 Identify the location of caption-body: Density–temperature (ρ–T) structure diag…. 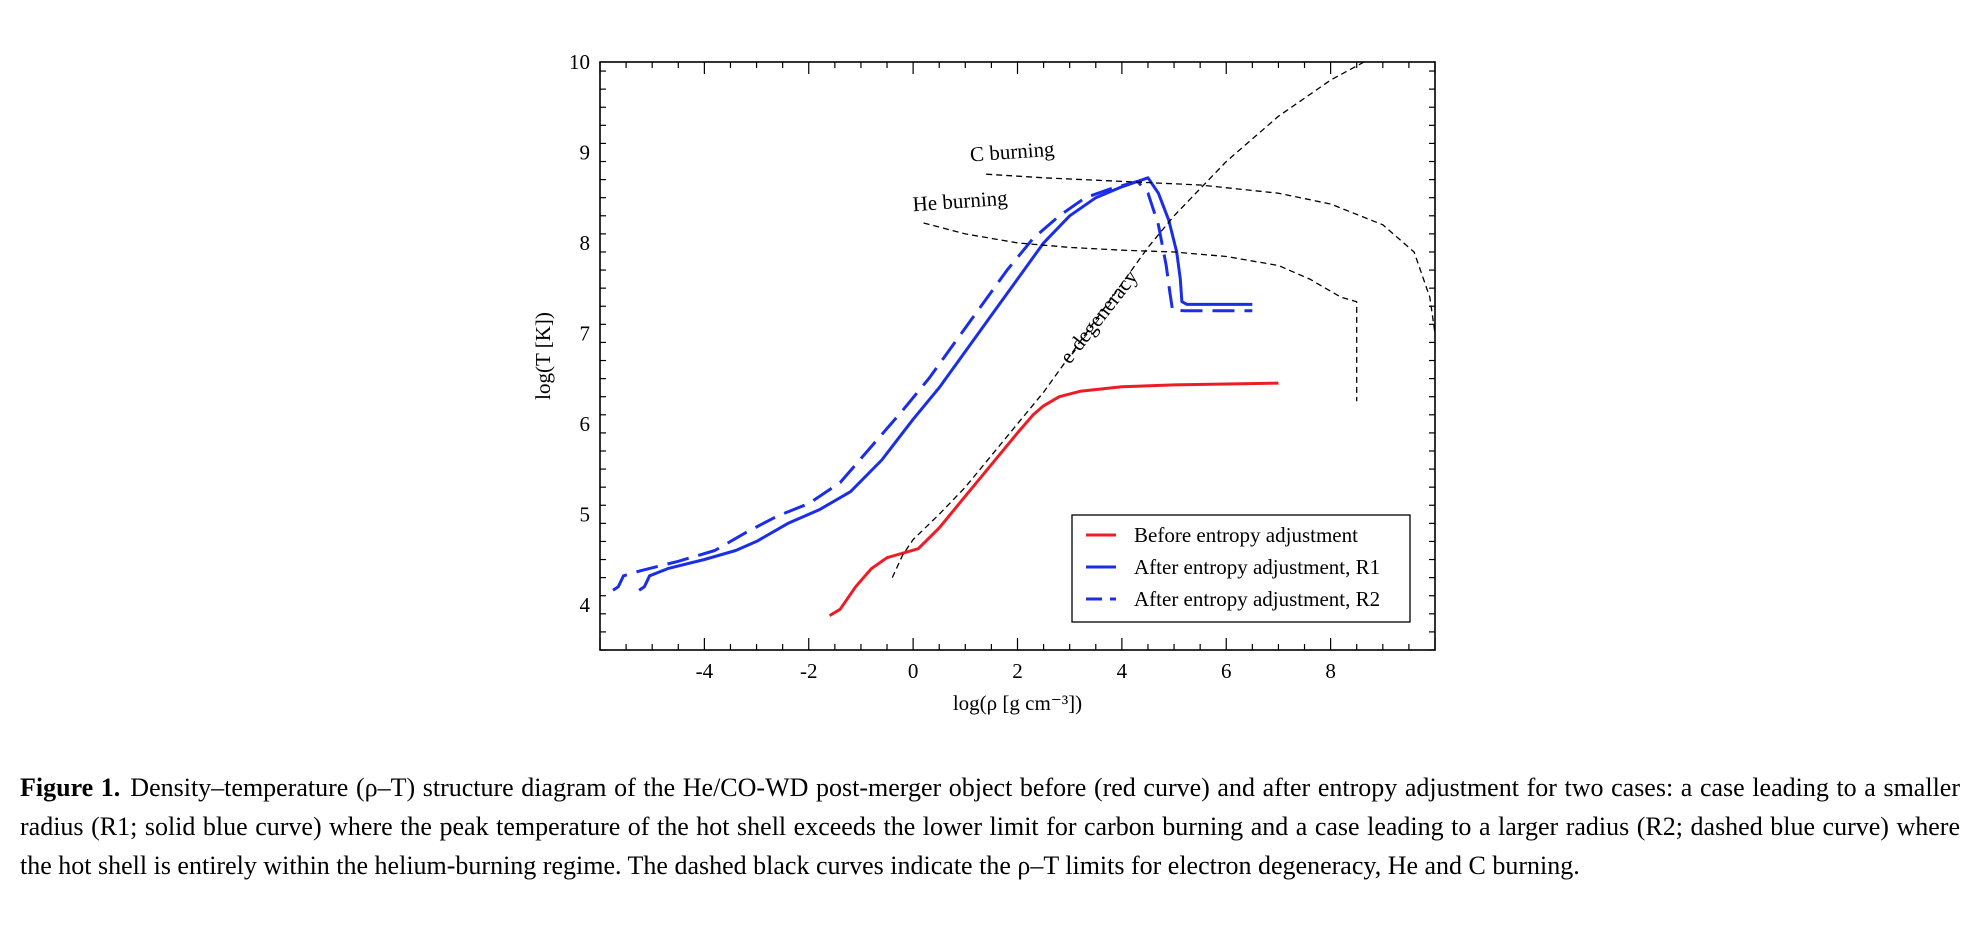
(990, 826).